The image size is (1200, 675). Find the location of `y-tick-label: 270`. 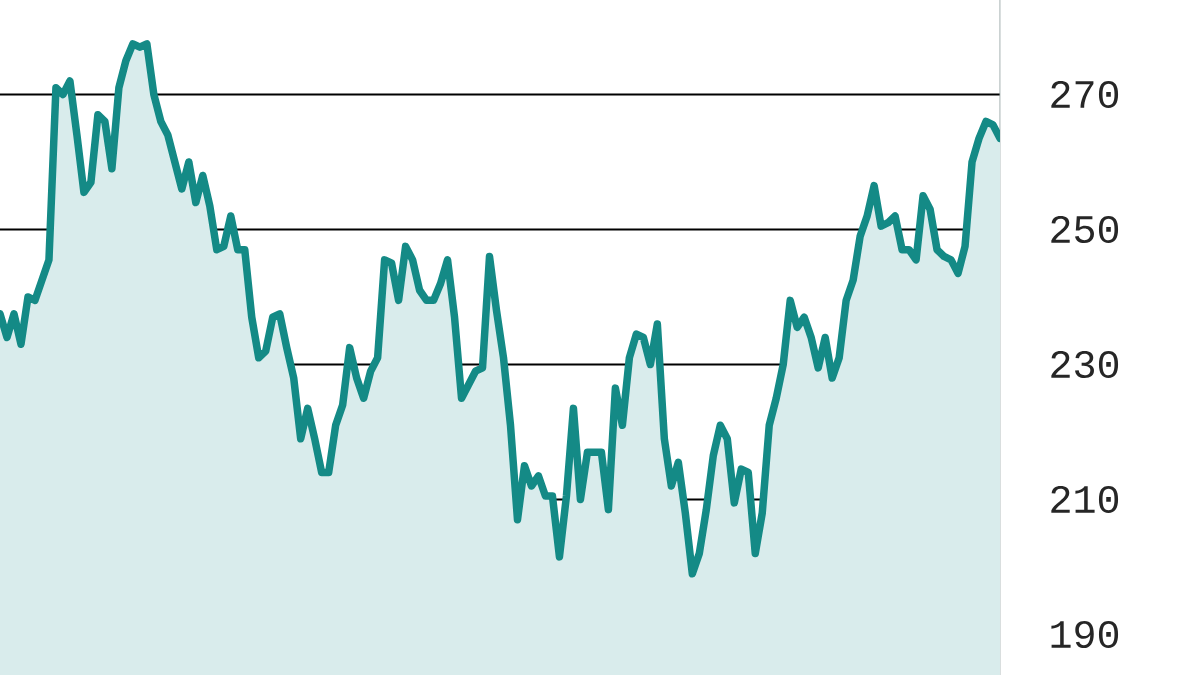

y-tick-label: 270 is located at coordinates (1085, 94).